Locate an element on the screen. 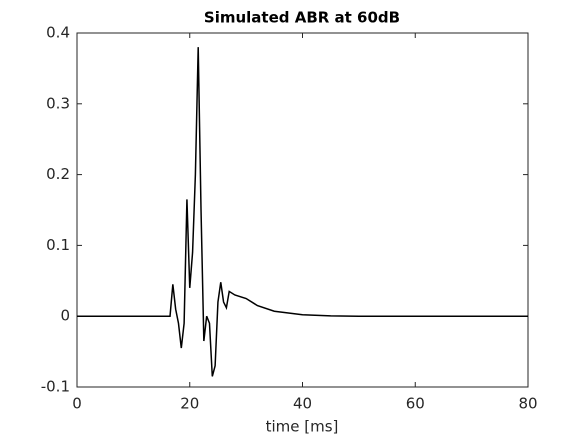  chart-title: Simulated ABR at 60dB is located at coordinates (302, 18).